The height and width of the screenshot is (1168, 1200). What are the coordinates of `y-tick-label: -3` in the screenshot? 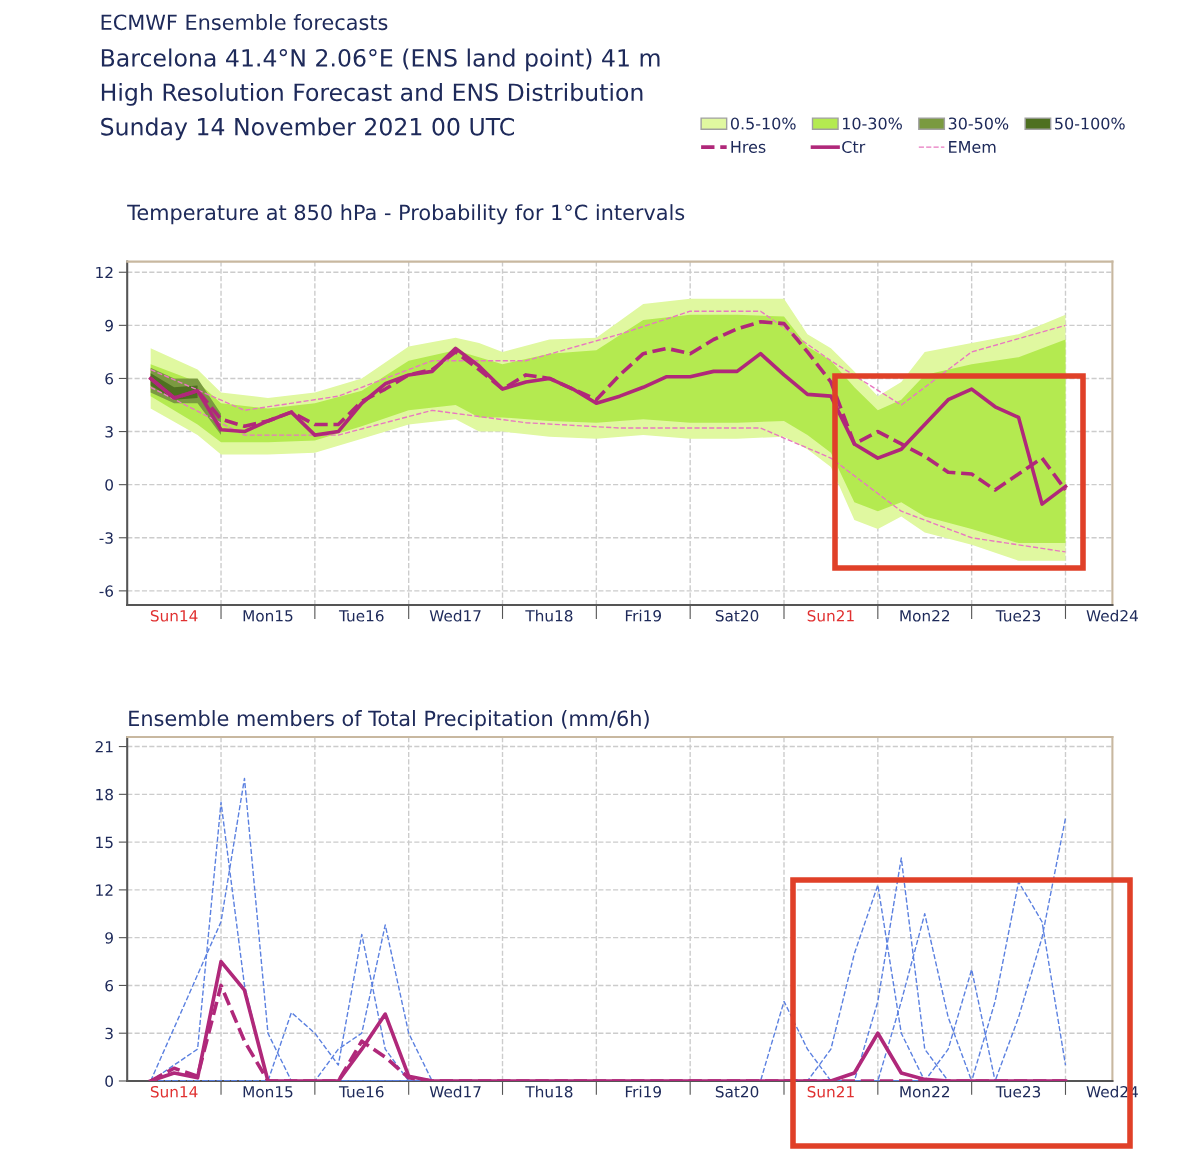 It's located at (106, 538).